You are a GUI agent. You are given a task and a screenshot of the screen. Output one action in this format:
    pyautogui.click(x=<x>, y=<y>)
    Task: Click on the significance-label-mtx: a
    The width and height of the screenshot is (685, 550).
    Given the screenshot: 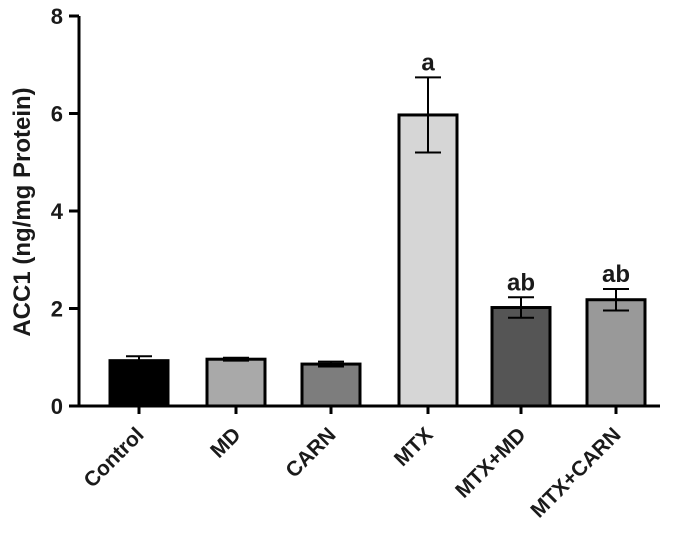 What is the action you would take?
    pyautogui.click(x=428, y=62)
    